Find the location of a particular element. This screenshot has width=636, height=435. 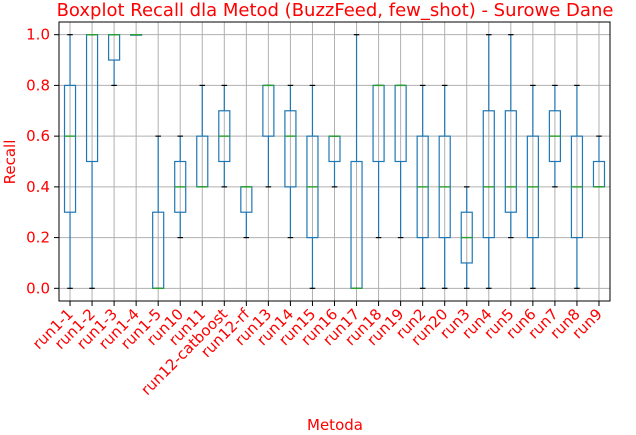

box-run9 is located at coordinates (599, 161).